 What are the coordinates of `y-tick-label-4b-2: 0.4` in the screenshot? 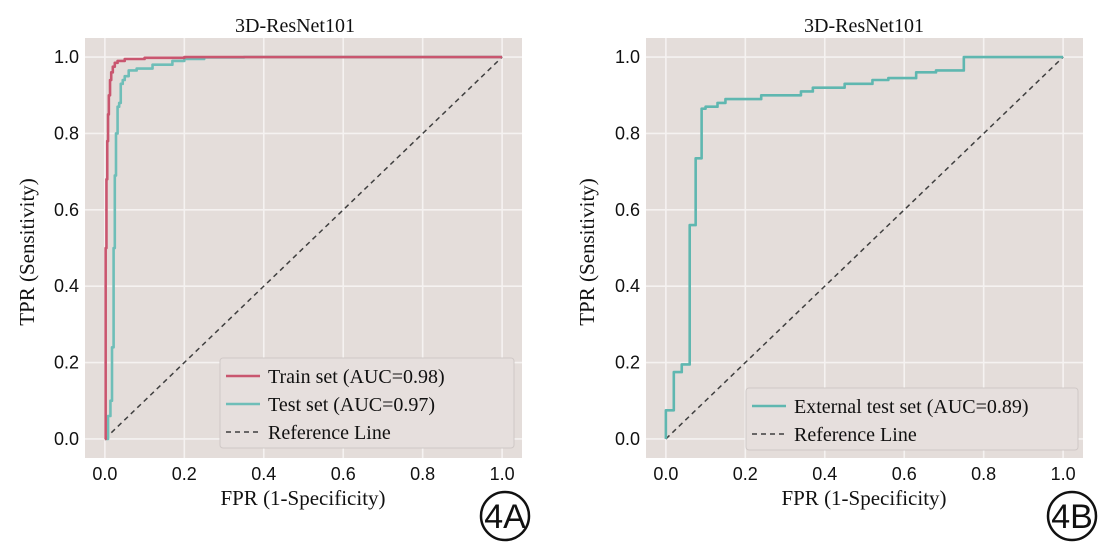 It's located at (627, 286).